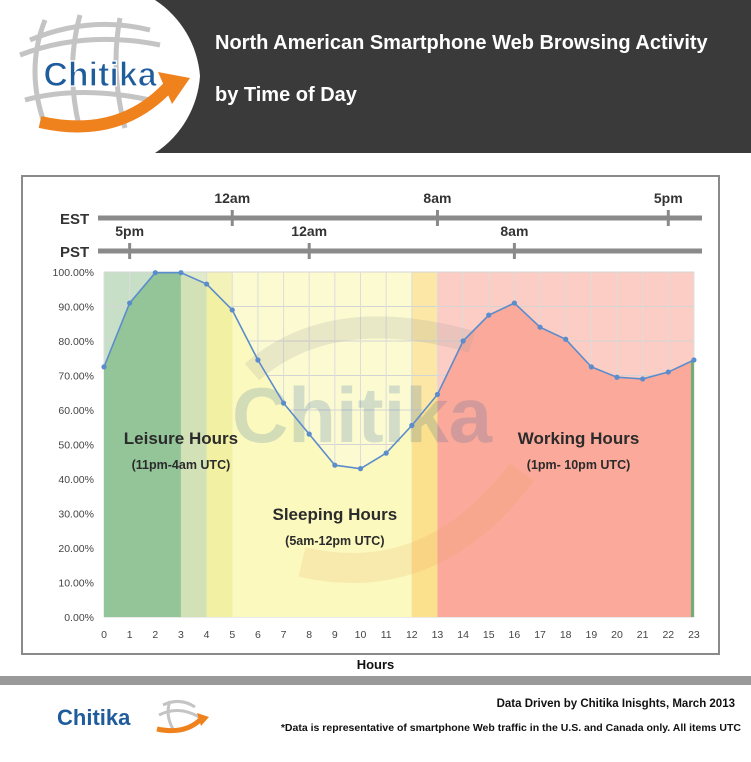 The width and height of the screenshot is (751, 762). What do you see at coordinates (232, 635) in the screenshot?
I see `x-tick-label: 5` at bounding box center [232, 635].